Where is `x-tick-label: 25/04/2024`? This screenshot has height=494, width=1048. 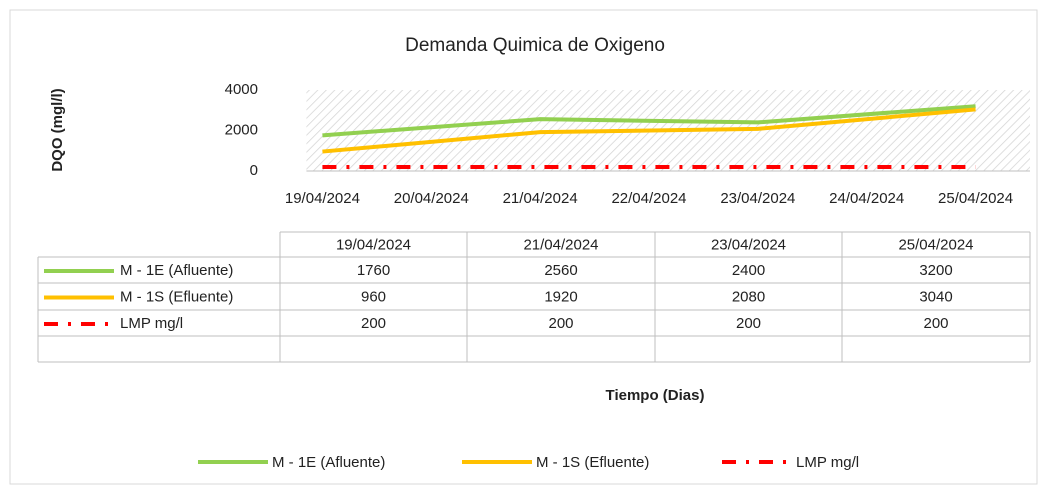 x-tick-label: 25/04/2024 is located at coordinates (975, 198).